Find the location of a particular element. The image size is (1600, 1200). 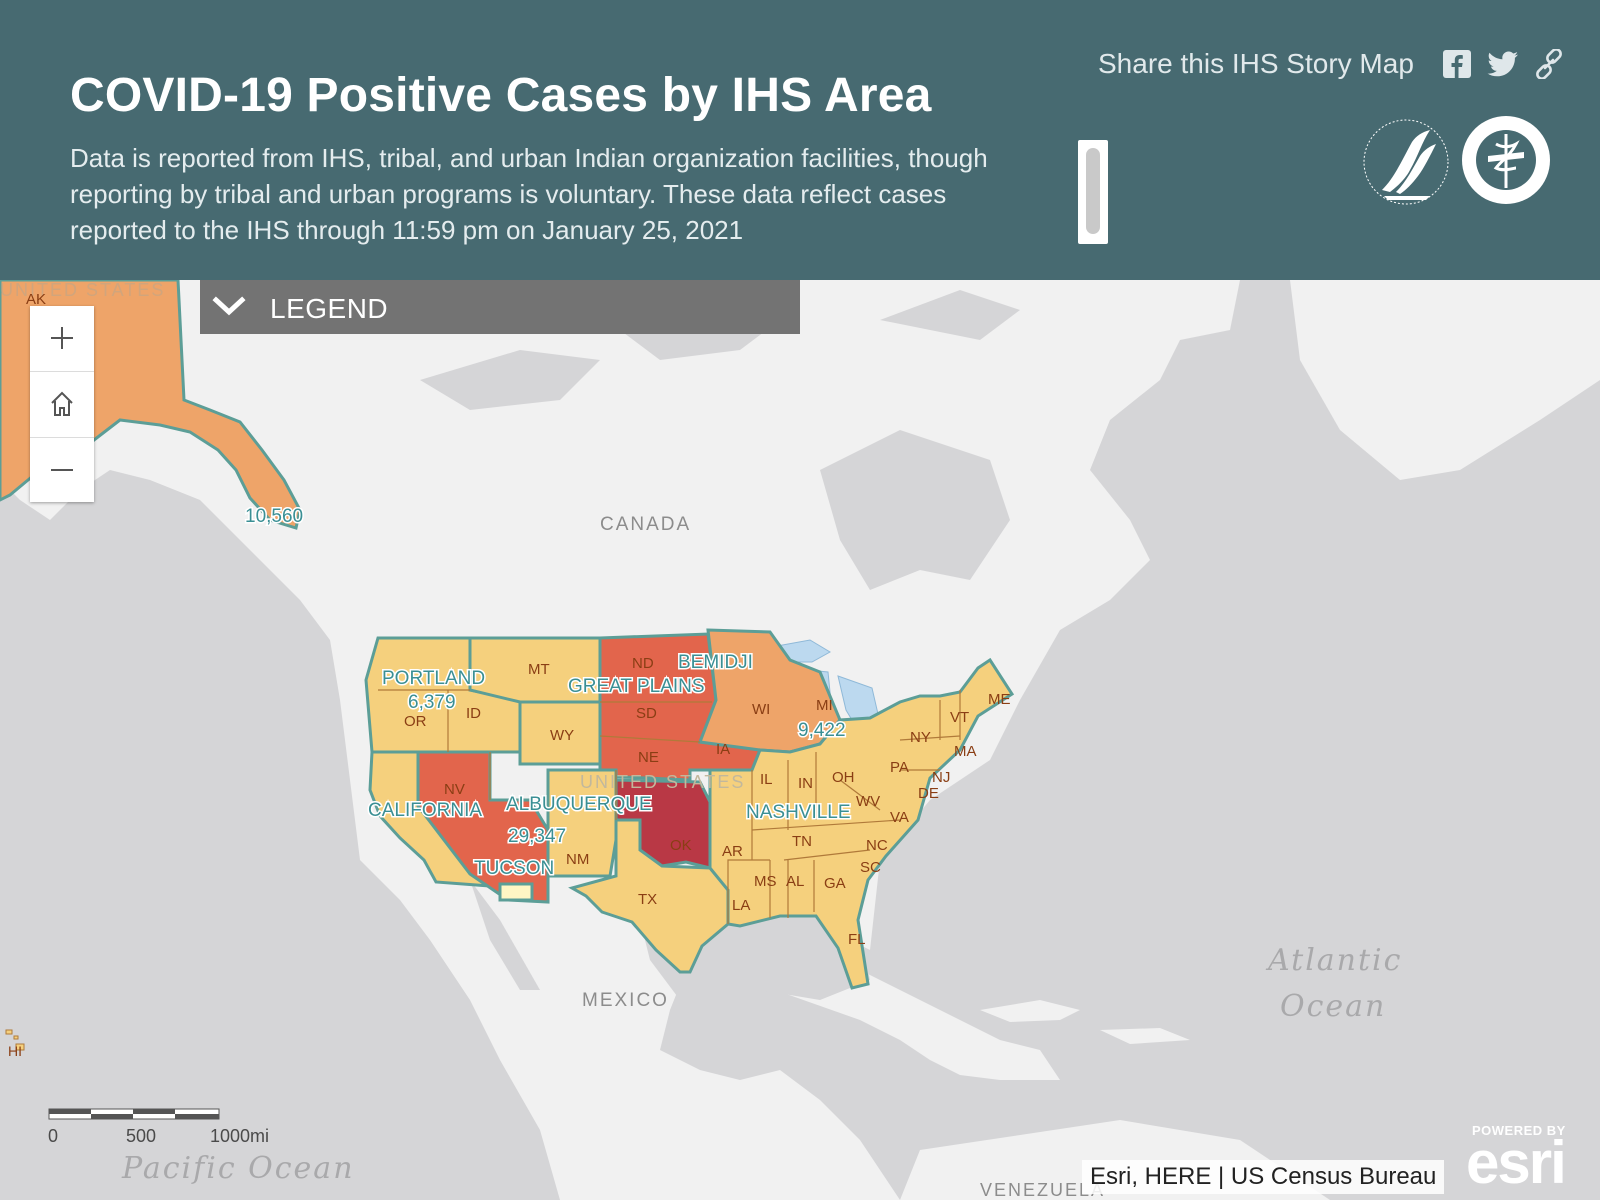

state-label-nc: NC is located at coordinates (877, 845).